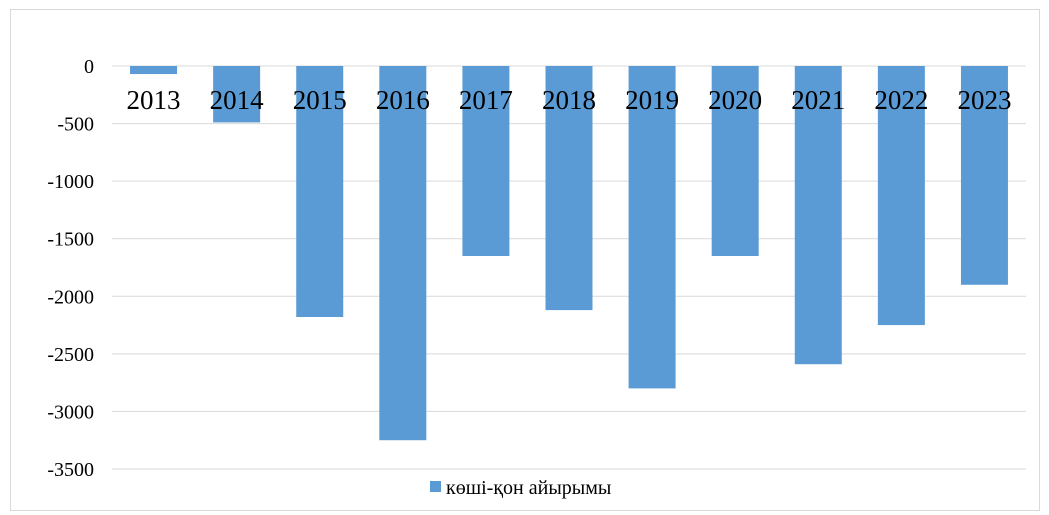  I want to click on y-tick-label: -3000, so click(70, 412).